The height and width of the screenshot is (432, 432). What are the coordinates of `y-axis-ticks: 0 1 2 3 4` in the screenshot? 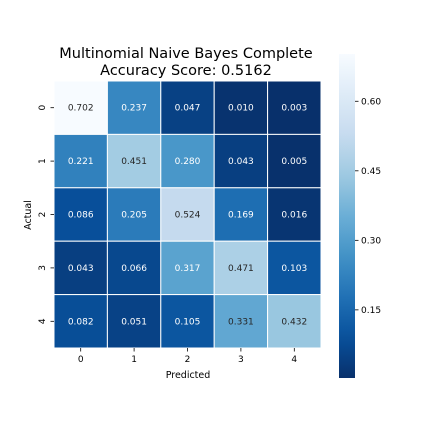 It's located at (46, 214).